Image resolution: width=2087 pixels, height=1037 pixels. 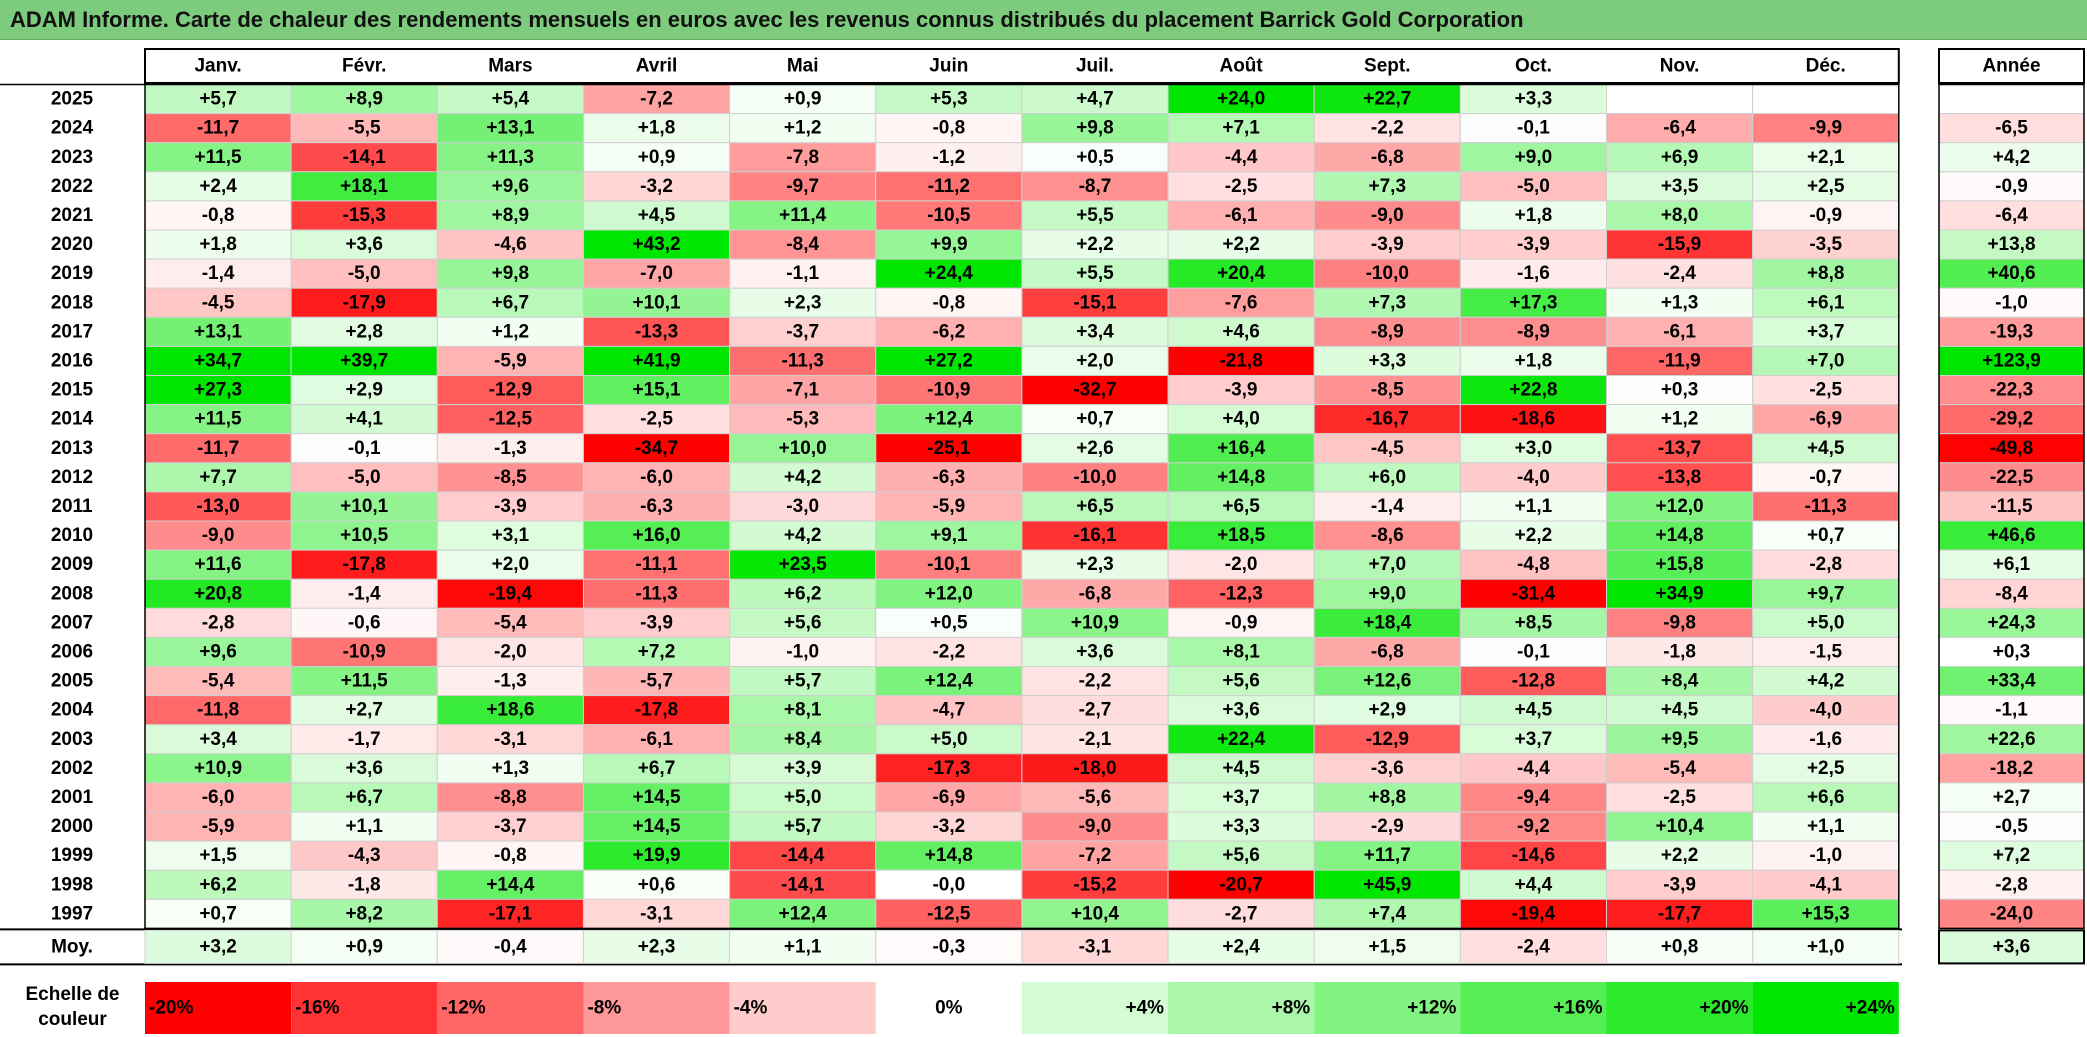 What do you see at coordinates (657, 651) in the screenshot?
I see `heat-cell-value: +7,2` at bounding box center [657, 651].